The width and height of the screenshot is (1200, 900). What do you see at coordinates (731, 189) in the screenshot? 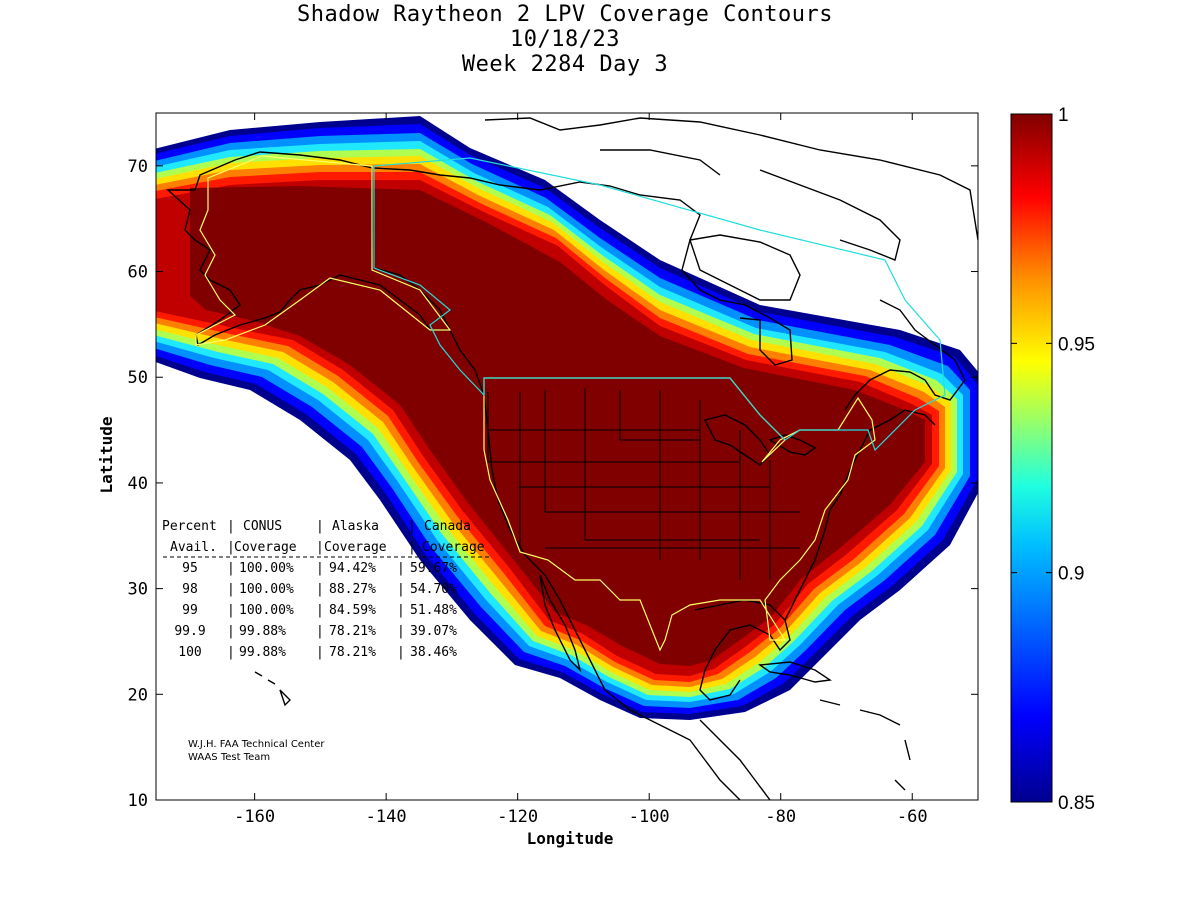
I see `arctic-islands` at bounding box center [731, 189].